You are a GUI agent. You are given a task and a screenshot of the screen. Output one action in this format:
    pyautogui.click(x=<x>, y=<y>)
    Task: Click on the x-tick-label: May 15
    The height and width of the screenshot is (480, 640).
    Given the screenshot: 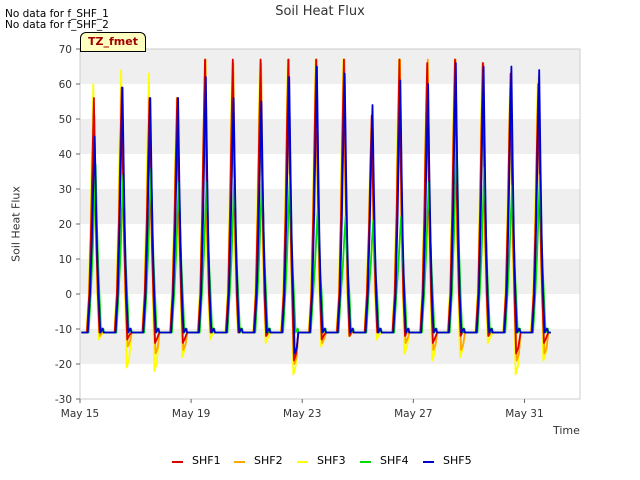 What is the action you would take?
    pyautogui.click(x=80, y=414)
    